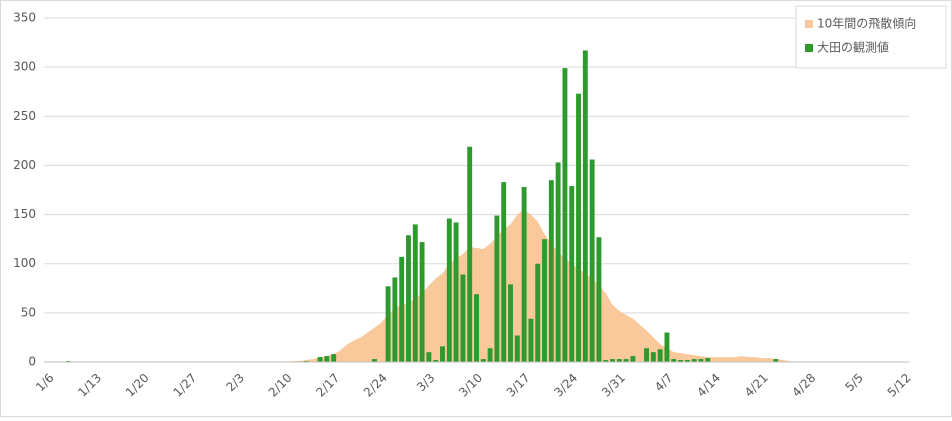 This screenshot has width=952, height=421. I want to click on y-tick-label: 150, so click(24, 214).